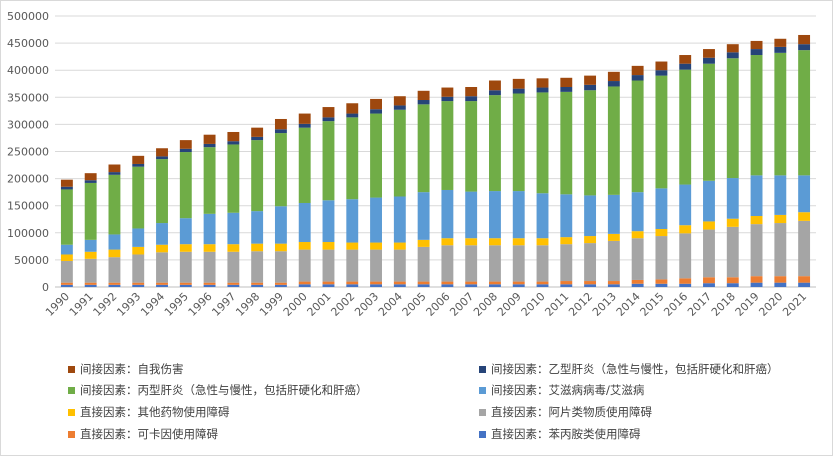 This screenshot has height=456, width=833. Describe the element at coordinates (414, 304) in the screenshot. I see `x-tick-label: 2005` at that location.